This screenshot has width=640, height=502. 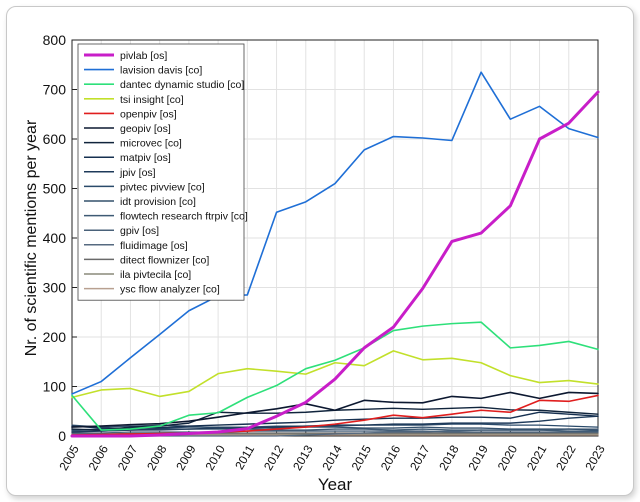 What do you see at coordinates (537, 457) in the screenshot?
I see `x-tick-label: 2021` at bounding box center [537, 457].